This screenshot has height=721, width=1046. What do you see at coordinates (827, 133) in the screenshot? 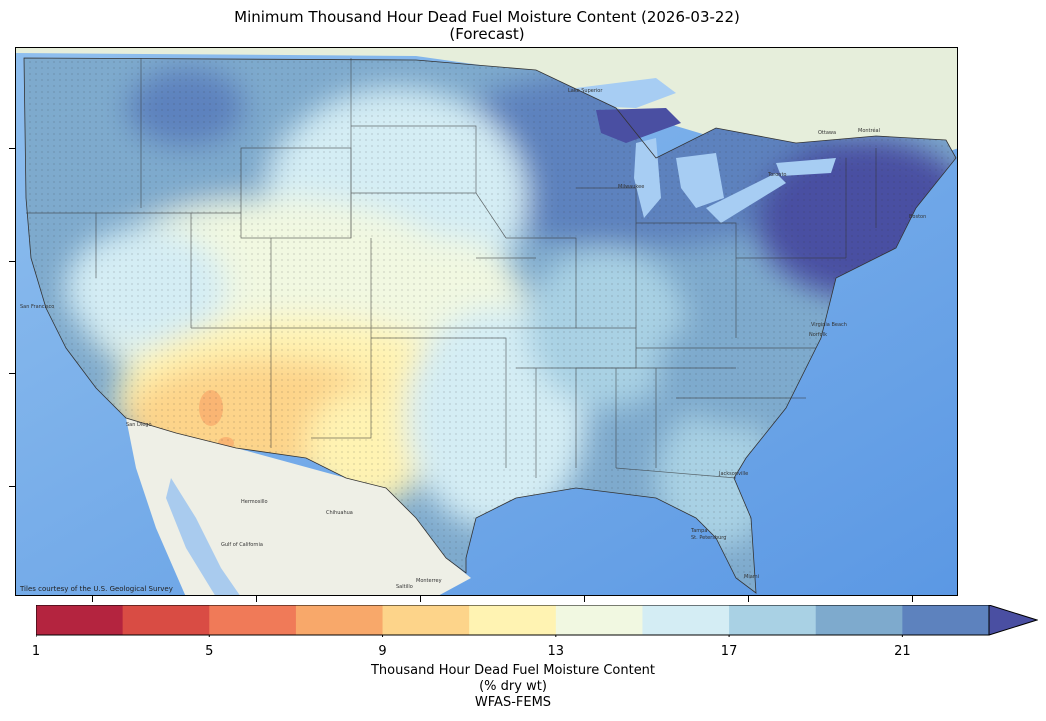
I see `label-ottawa: Ottawa` at bounding box center [827, 133].